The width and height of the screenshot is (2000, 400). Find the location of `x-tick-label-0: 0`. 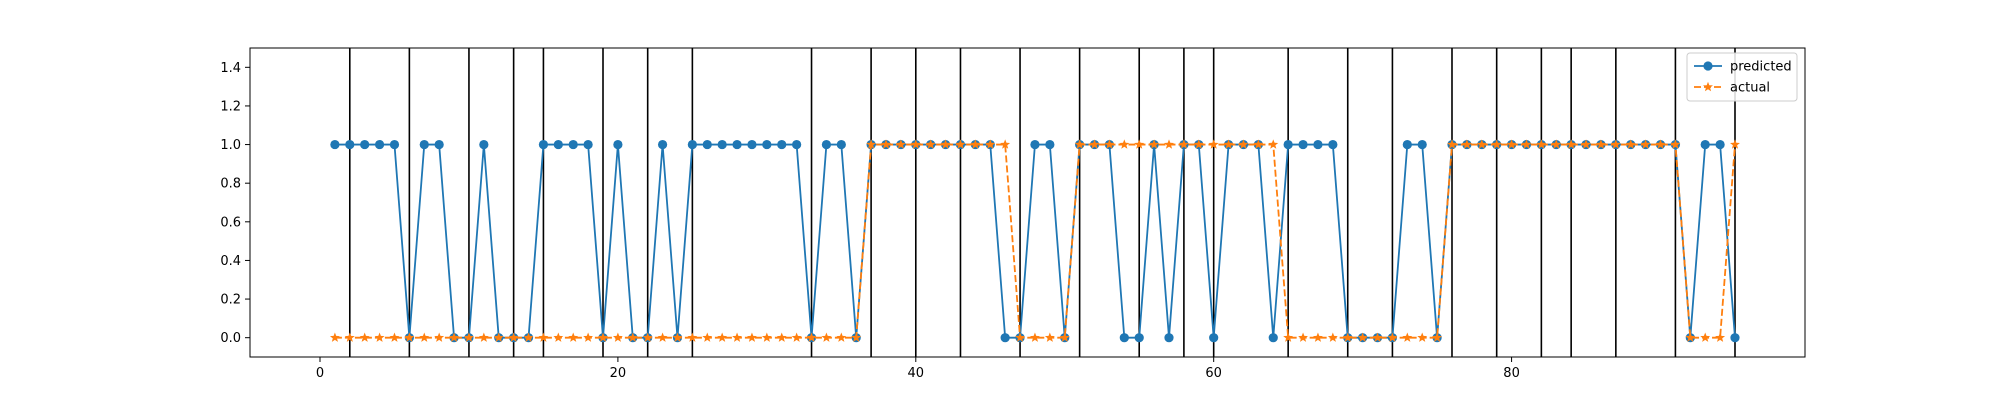

x-tick-label-0: 0 is located at coordinates (320, 373).